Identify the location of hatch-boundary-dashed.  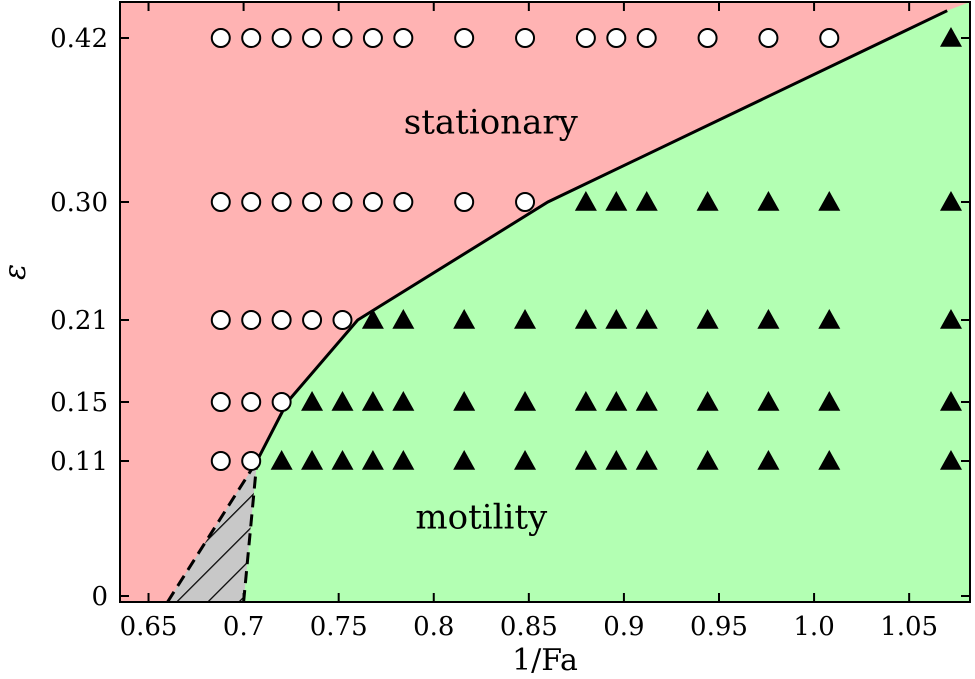
(212, 531).